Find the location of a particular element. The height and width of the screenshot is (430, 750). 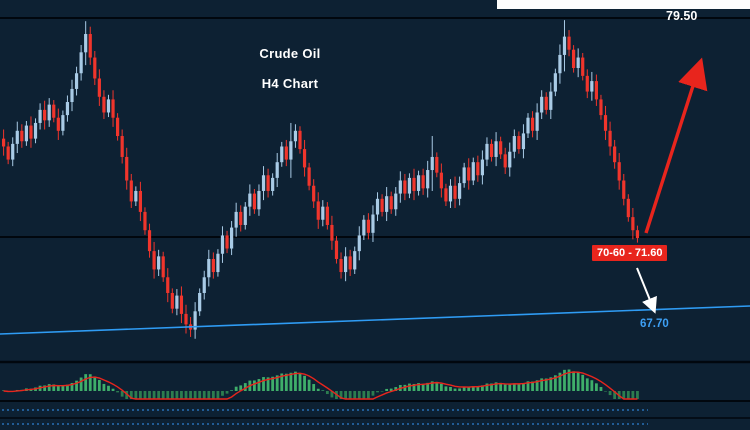

chart-title-line1: Crude Oil is located at coordinates (290, 53).